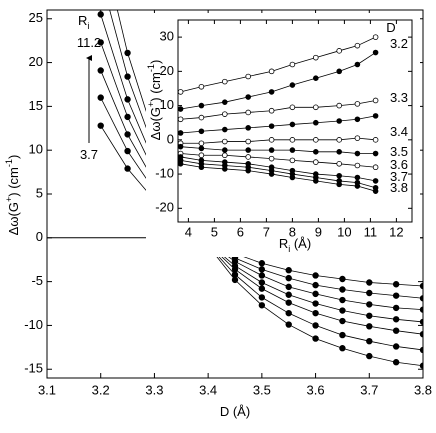 The height and width of the screenshot is (433, 436). I want to click on label-part: 3.5, so click(399, 151).